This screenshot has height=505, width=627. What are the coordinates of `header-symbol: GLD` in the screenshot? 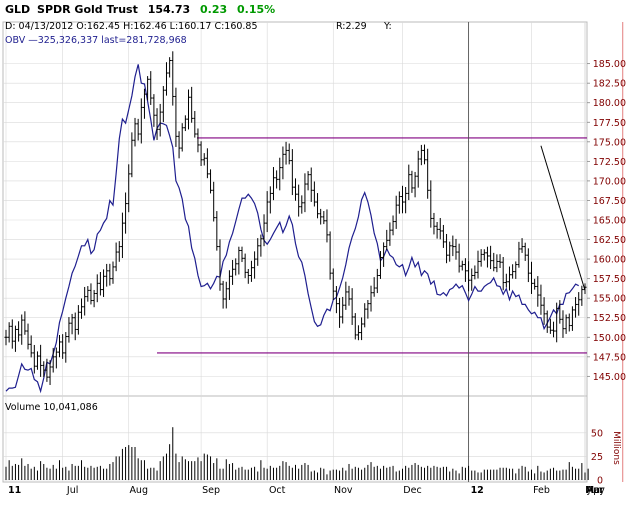 It's located at (17, 9).